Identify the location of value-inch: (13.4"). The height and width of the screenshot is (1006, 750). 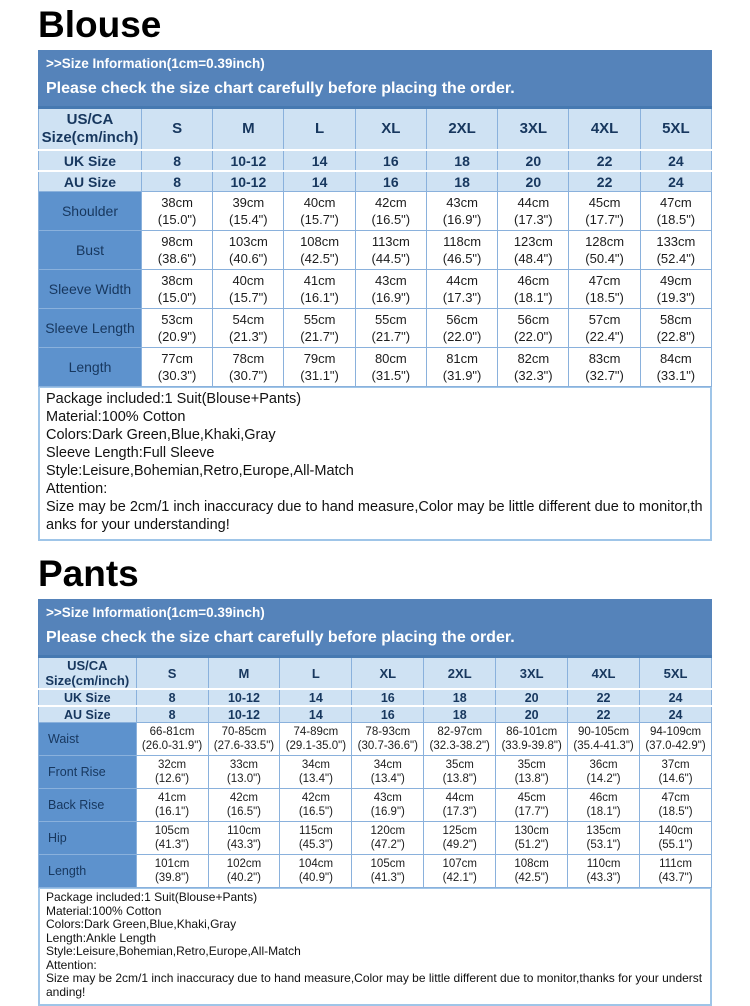
(315, 779).